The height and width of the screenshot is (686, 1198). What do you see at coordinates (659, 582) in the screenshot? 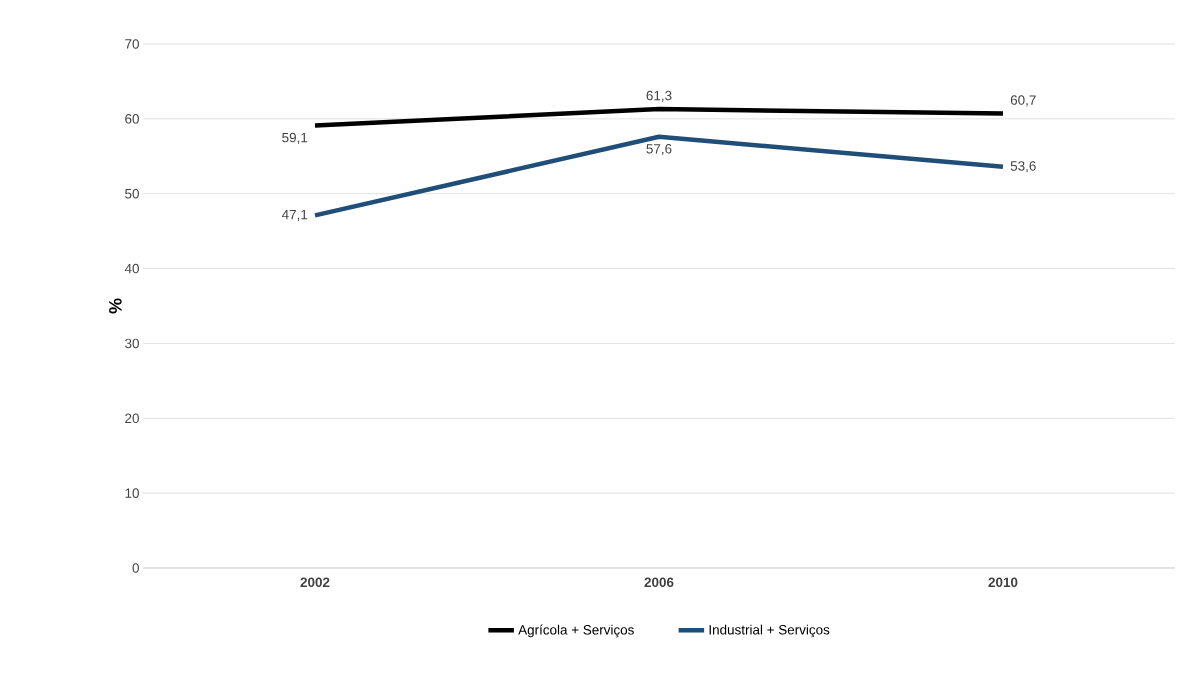
I see `x-tick-label: 2006` at bounding box center [659, 582].